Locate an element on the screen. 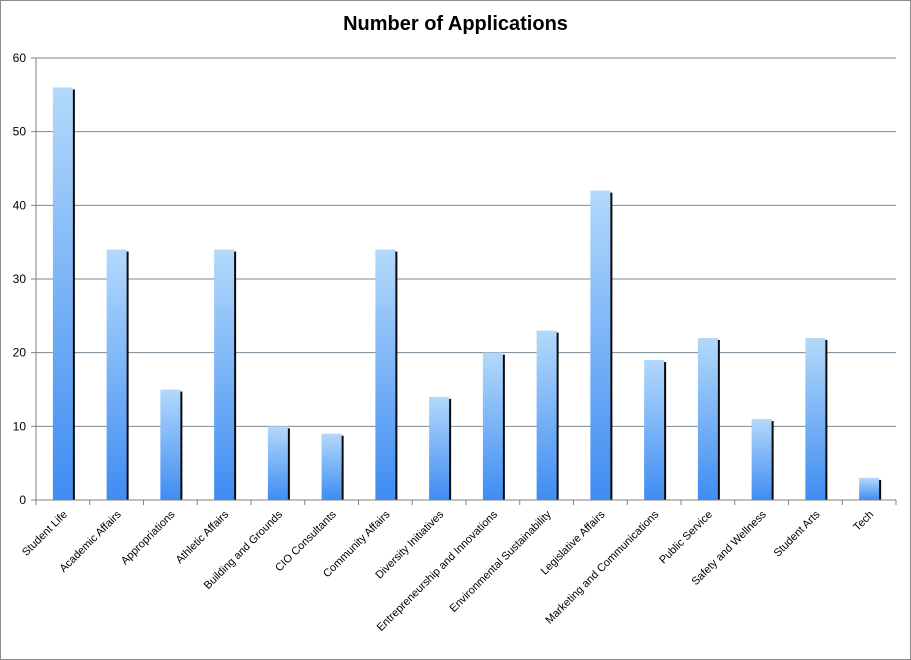 This screenshot has height=660, width=911. x-tick-label: Public Service is located at coordinates (686, 538).